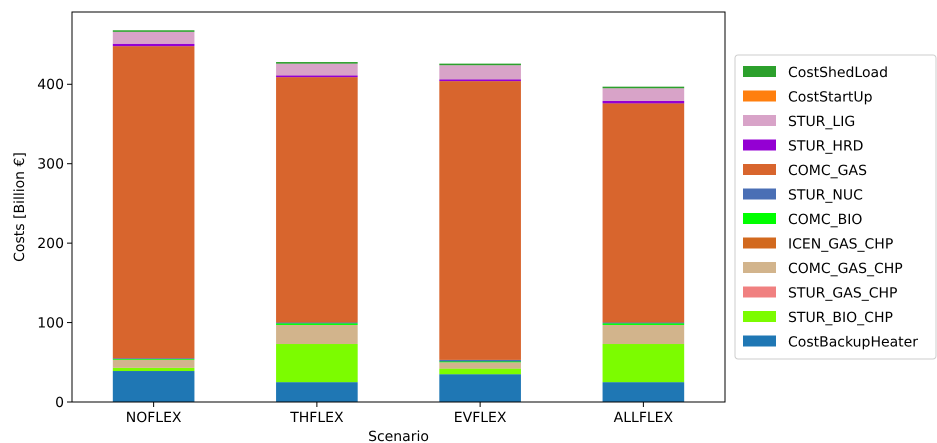 The width and height of the screenshot is (937, 443). Describe the element at coordinates (50, 323) in the screenshot. I see `y-tick-label: 100` at that location.